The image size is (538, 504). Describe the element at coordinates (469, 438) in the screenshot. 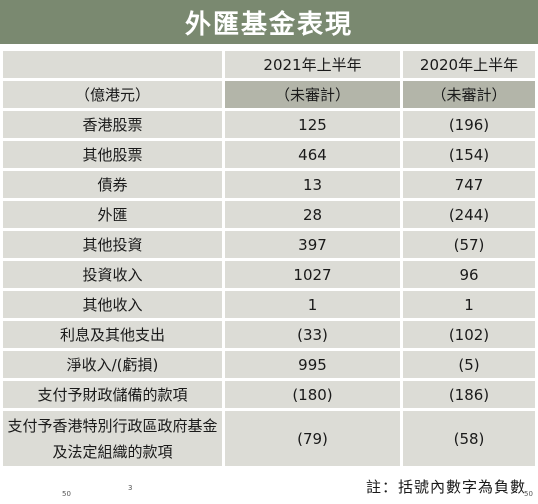

I see `value-2020: (58)` at that location.